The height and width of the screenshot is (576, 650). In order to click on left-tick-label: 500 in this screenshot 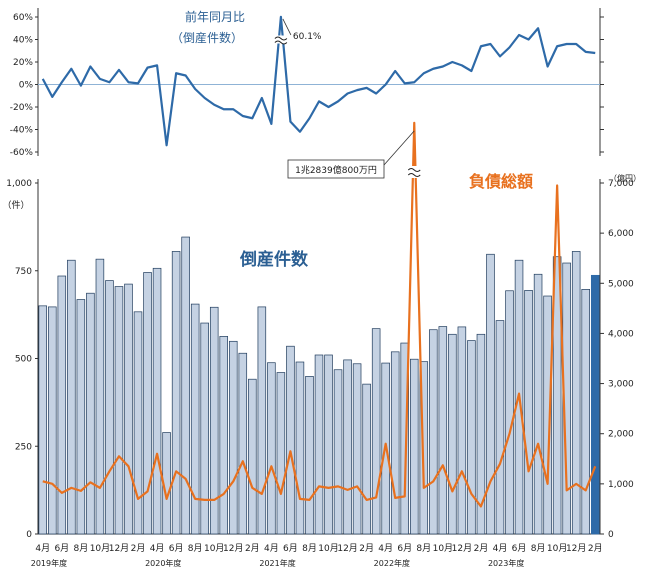, I will do `click(23, 360)`.